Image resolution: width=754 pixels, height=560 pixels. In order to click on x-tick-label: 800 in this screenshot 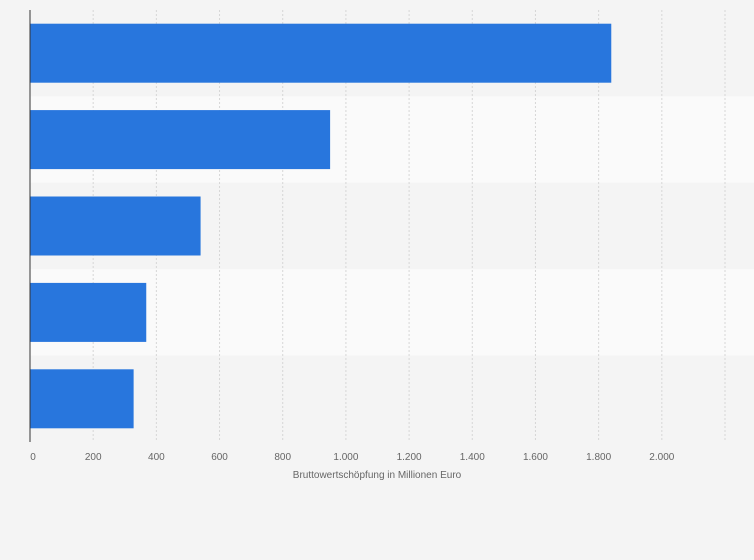, I will do `click(282, 457)`.